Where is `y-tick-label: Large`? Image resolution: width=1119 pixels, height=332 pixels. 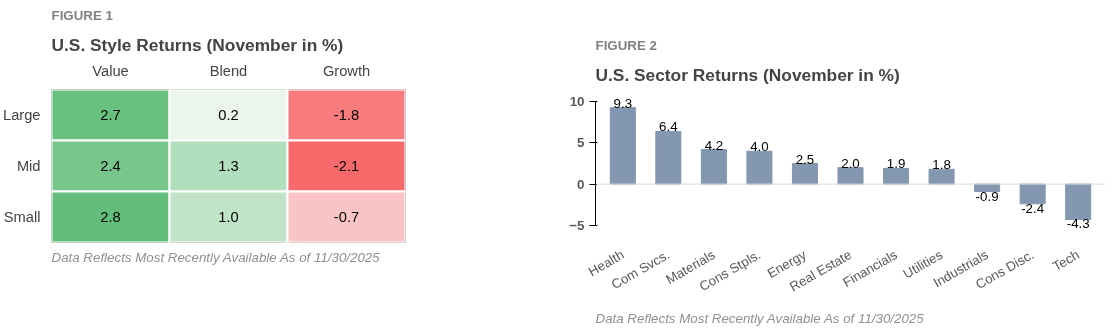
y-tick-label: Large is located at coordinates (22, 115).